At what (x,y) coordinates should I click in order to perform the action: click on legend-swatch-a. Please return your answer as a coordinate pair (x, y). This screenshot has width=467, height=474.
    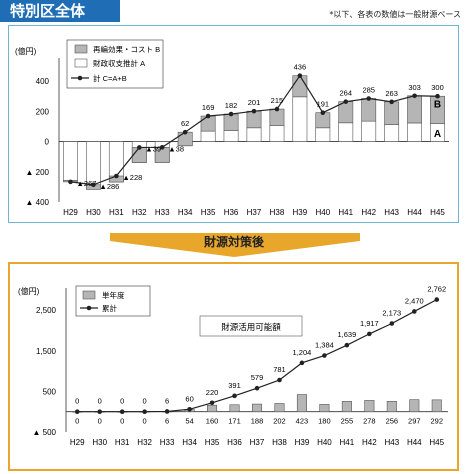
    Looking at the image, I should click on (81, 63).